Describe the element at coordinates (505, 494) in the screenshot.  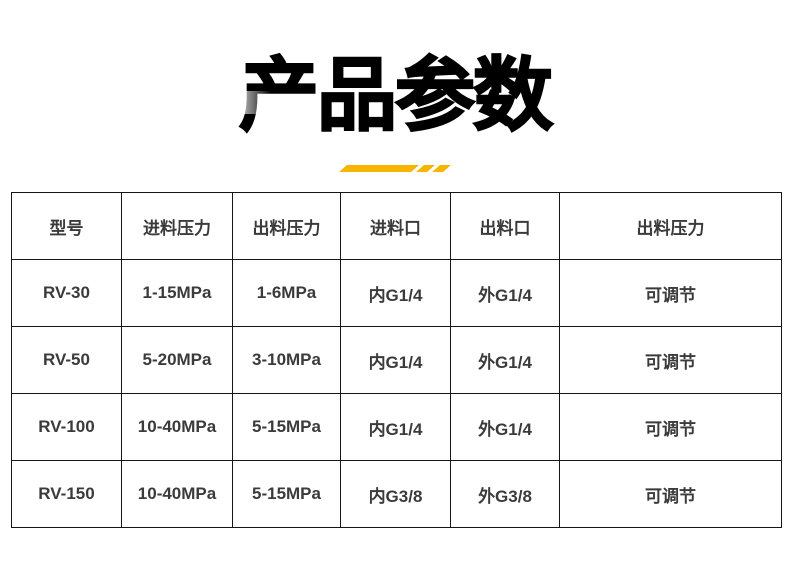
I see `table-cell: 外G3/8` at that location.